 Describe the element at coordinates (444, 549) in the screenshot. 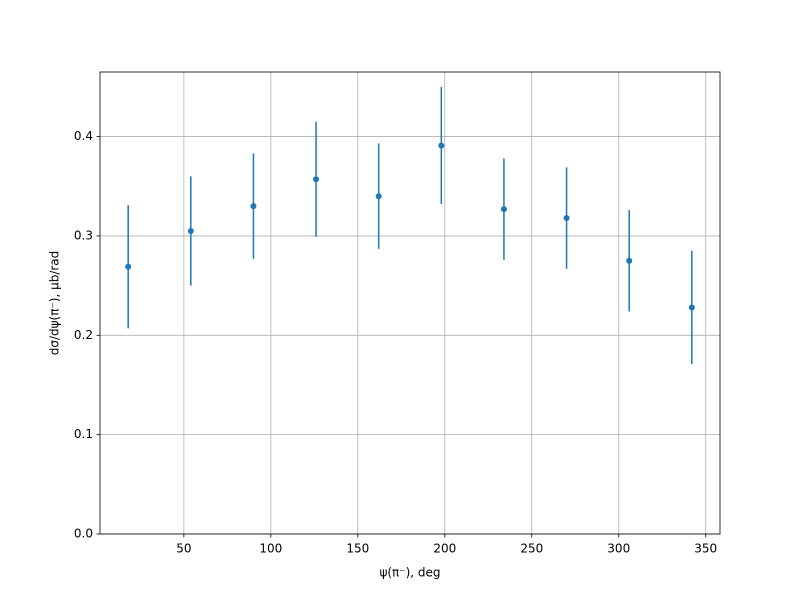

I see `x-tick-label: 200` at that location.